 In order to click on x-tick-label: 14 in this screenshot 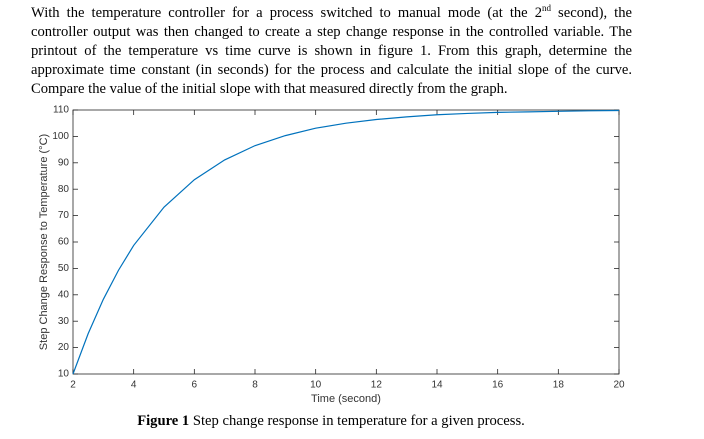, I will do `click(437, 385)`.